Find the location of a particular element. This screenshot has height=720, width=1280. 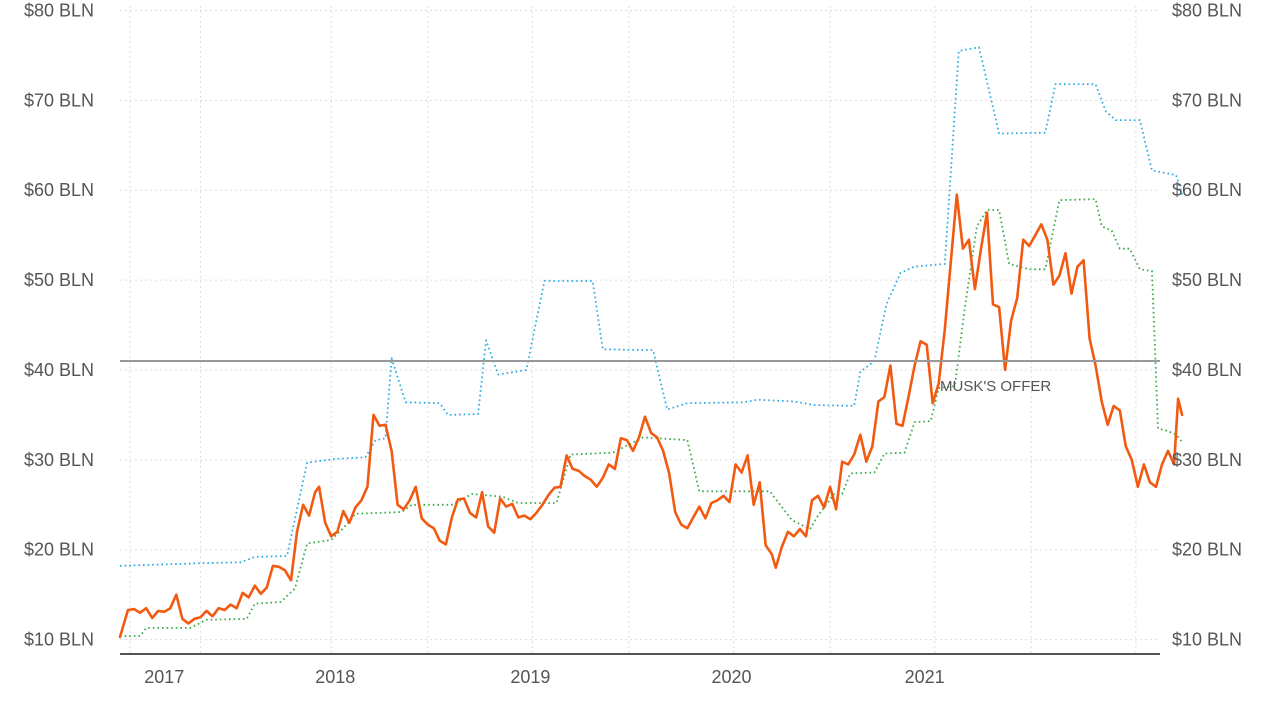

y-tick-label-right: $40 BLN is located at coordinates (1207, 370).